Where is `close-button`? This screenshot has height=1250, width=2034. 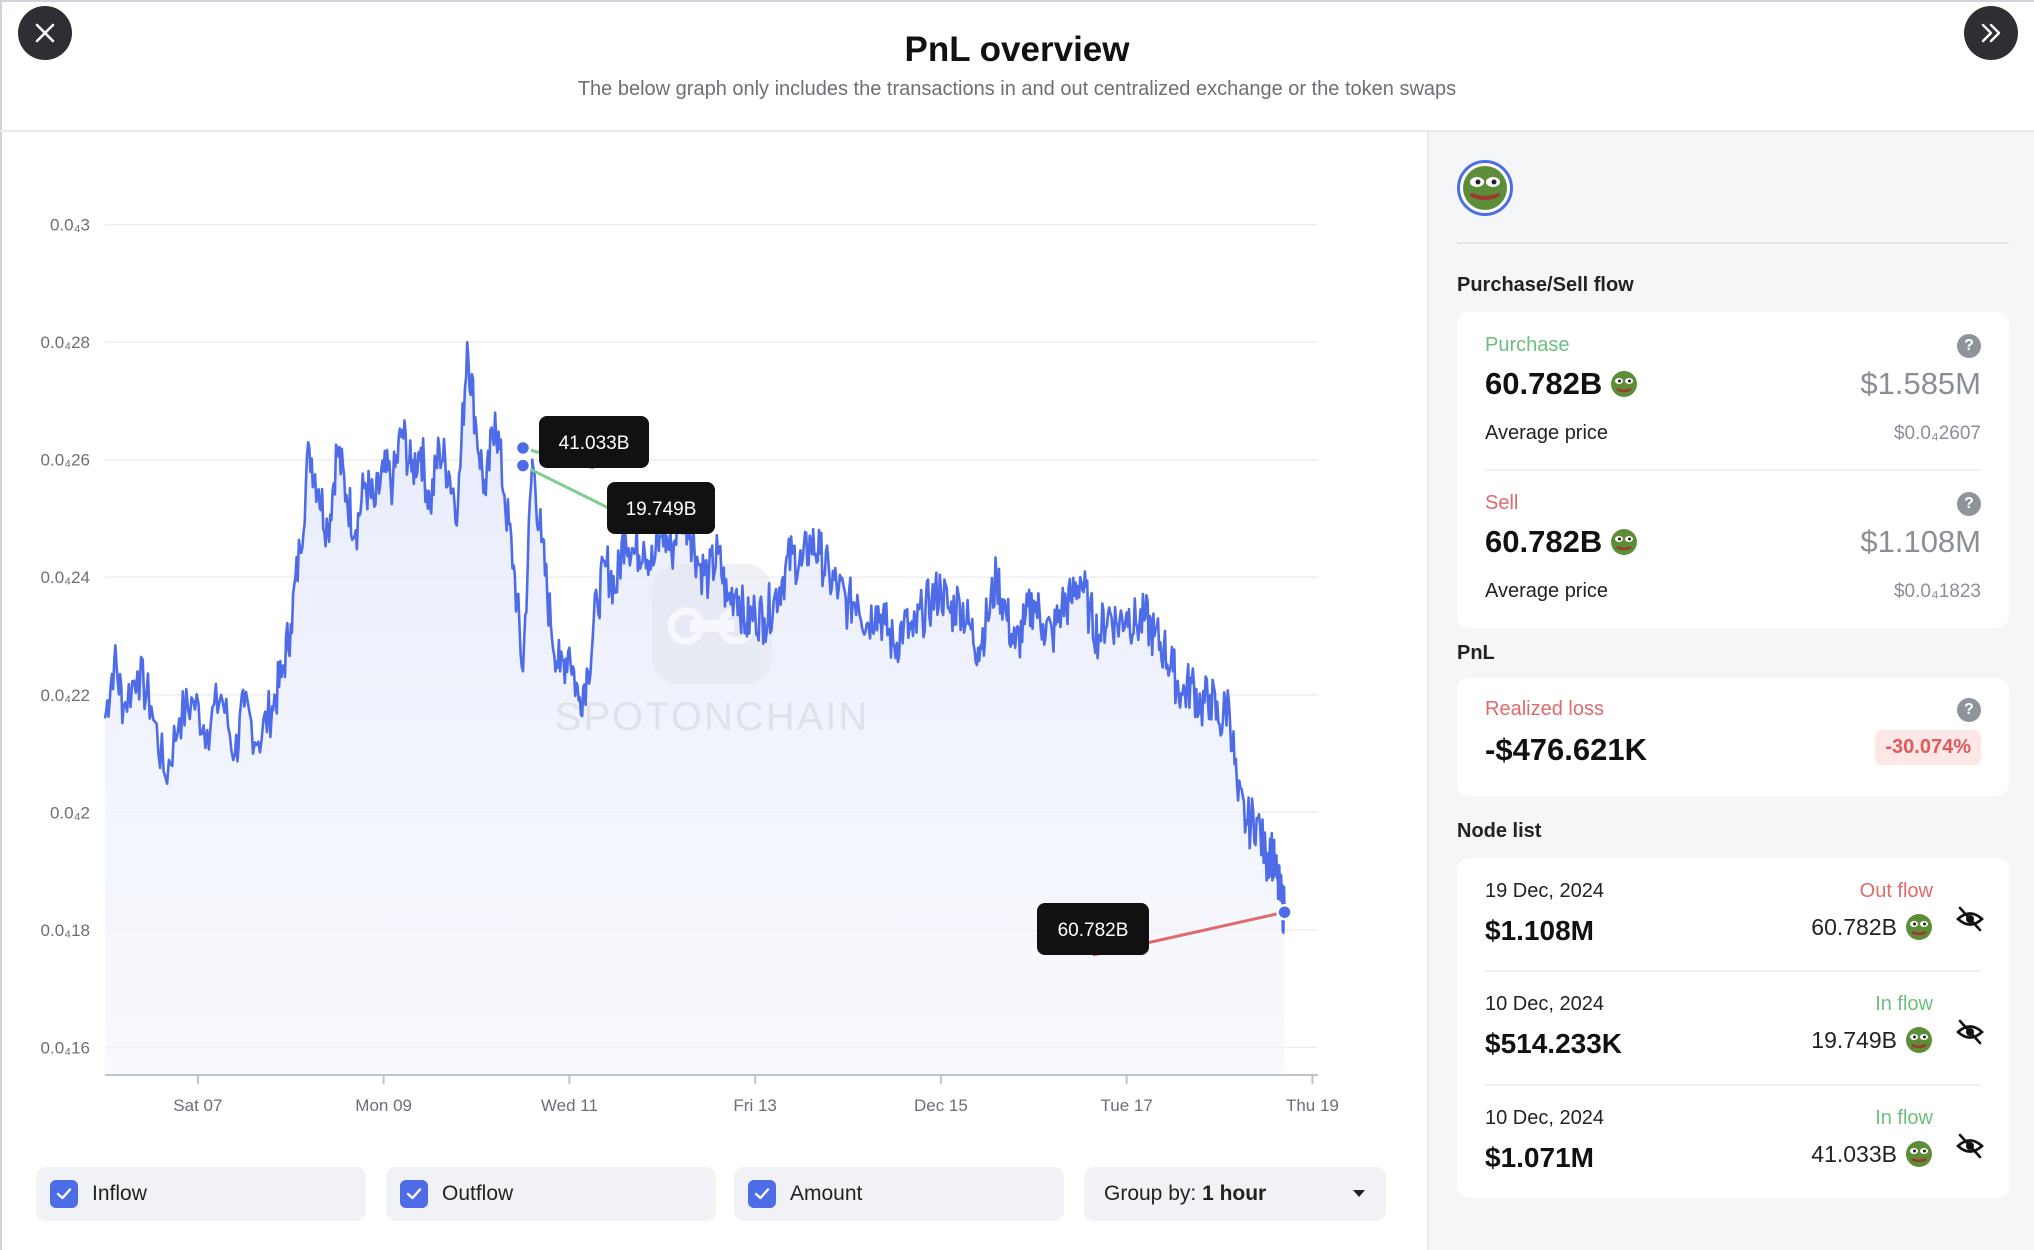 close-button is located at coordinates (45, 33).